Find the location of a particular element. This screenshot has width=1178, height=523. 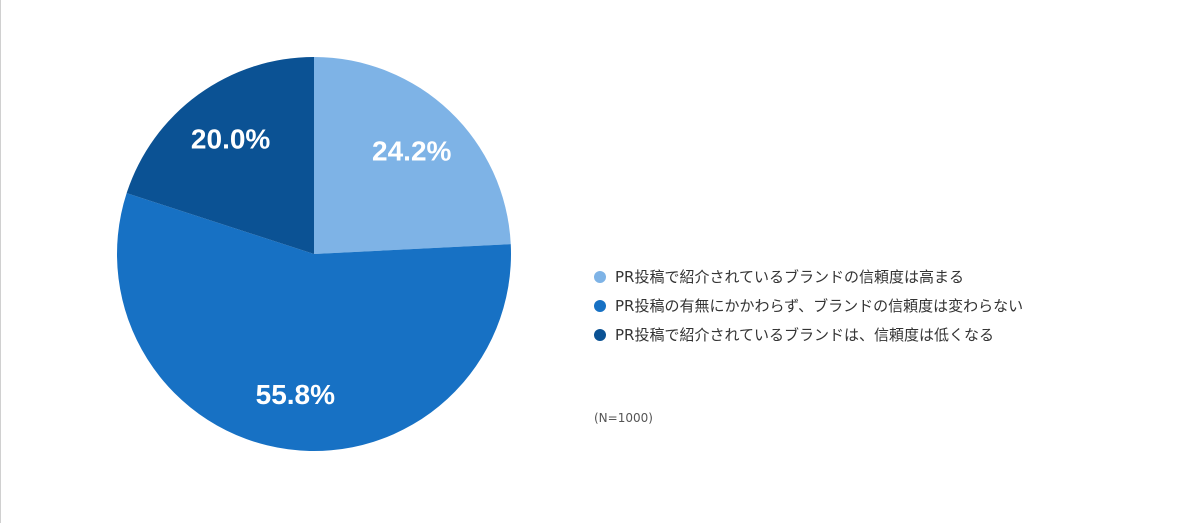

legend-item: PR投稿の有無にかかわらず、ブランドの信頼度は変わらない is located at coordinates (808, 305).